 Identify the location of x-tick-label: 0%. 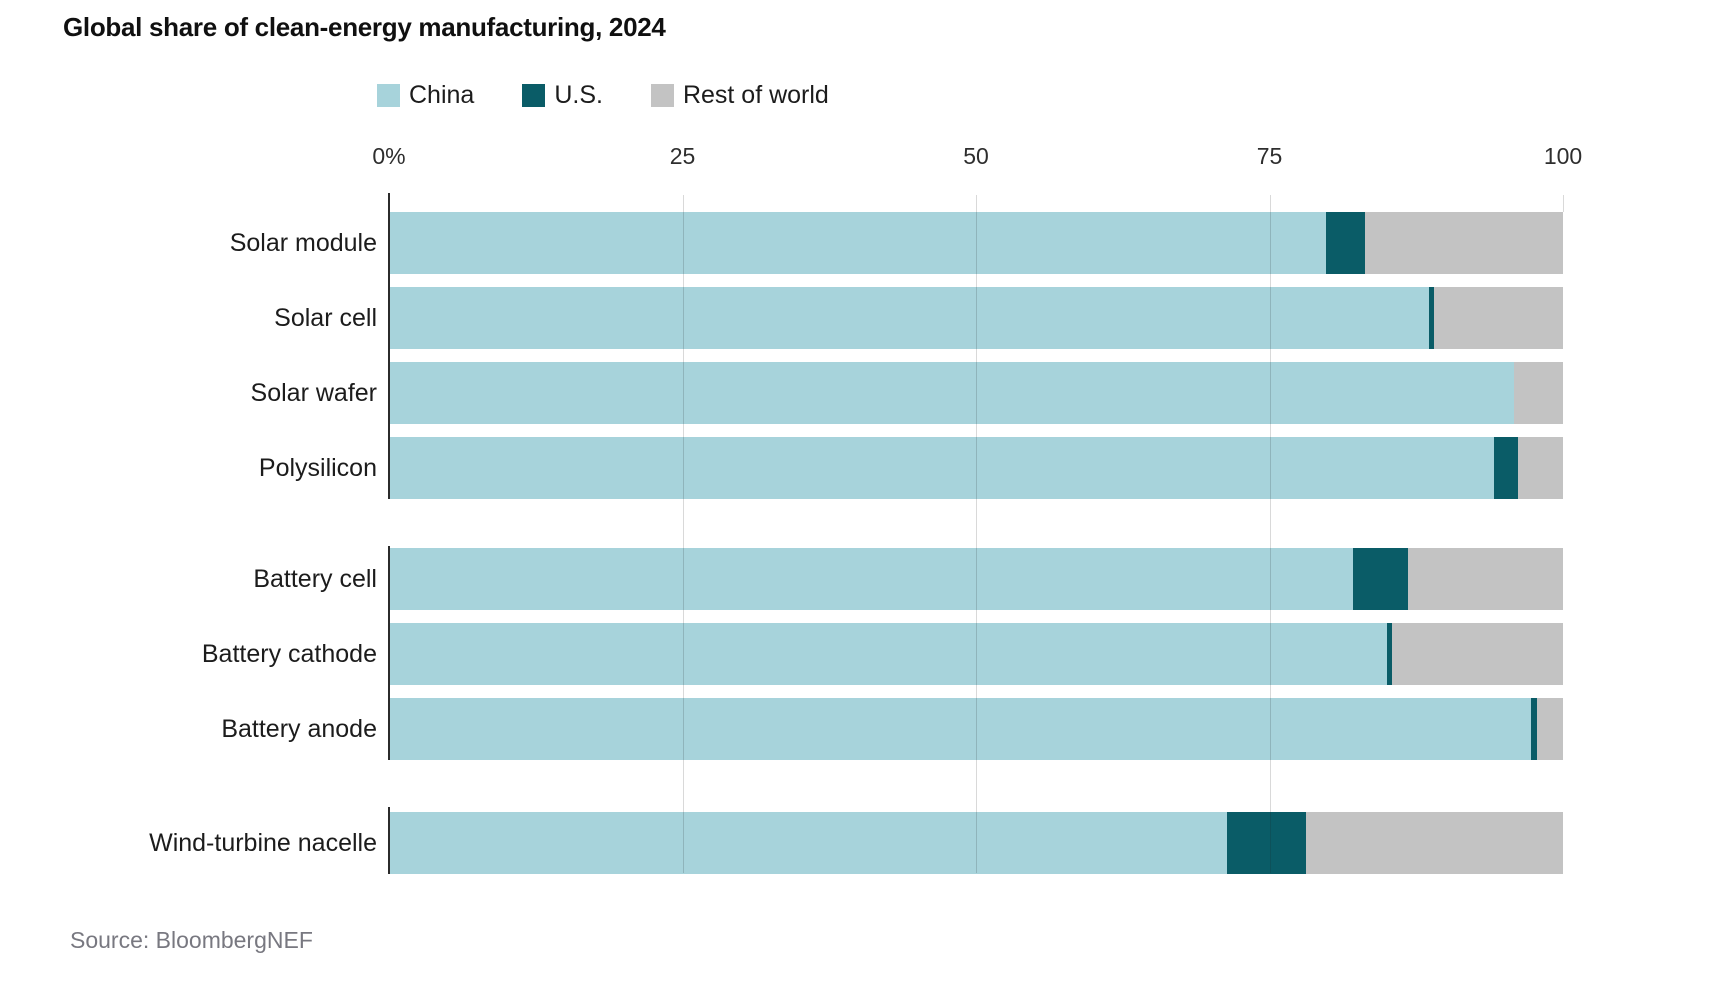
(389, 156).